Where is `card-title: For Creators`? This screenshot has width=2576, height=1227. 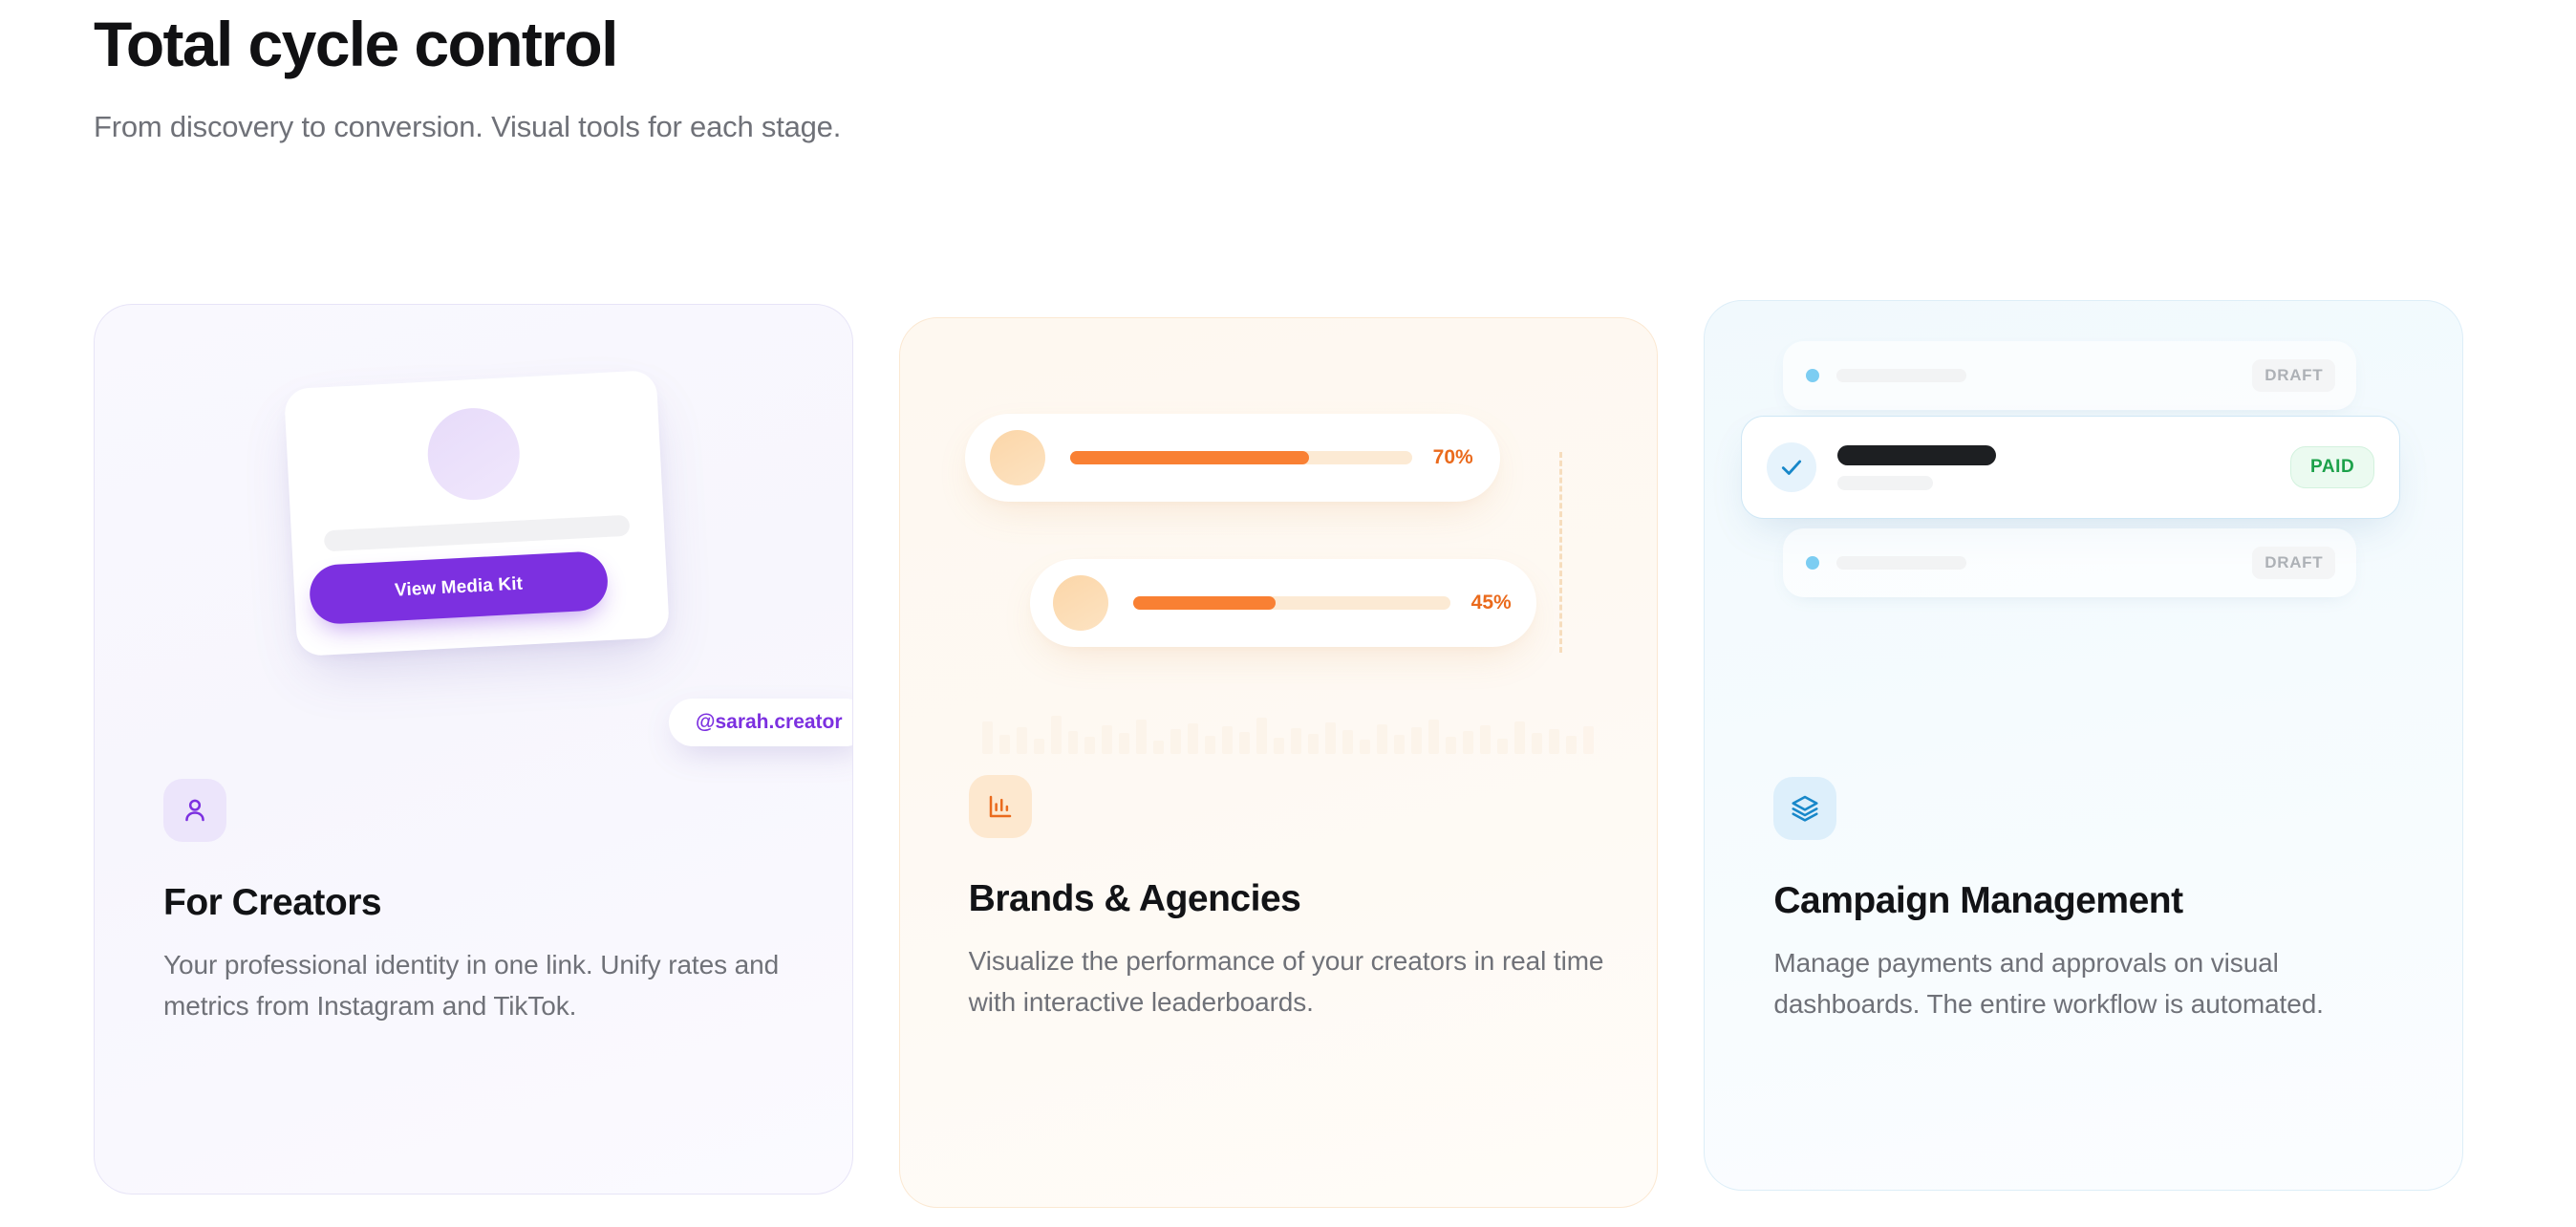 card-title: For Creators is located at coordinates (272, 902).